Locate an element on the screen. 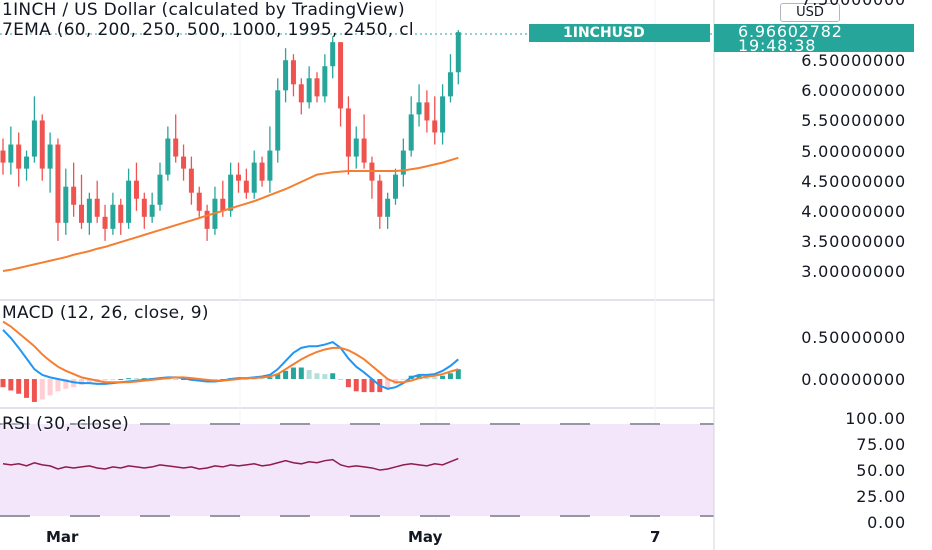  rsi-legend: RSI (30, close) is located at coordinates (66, 424).